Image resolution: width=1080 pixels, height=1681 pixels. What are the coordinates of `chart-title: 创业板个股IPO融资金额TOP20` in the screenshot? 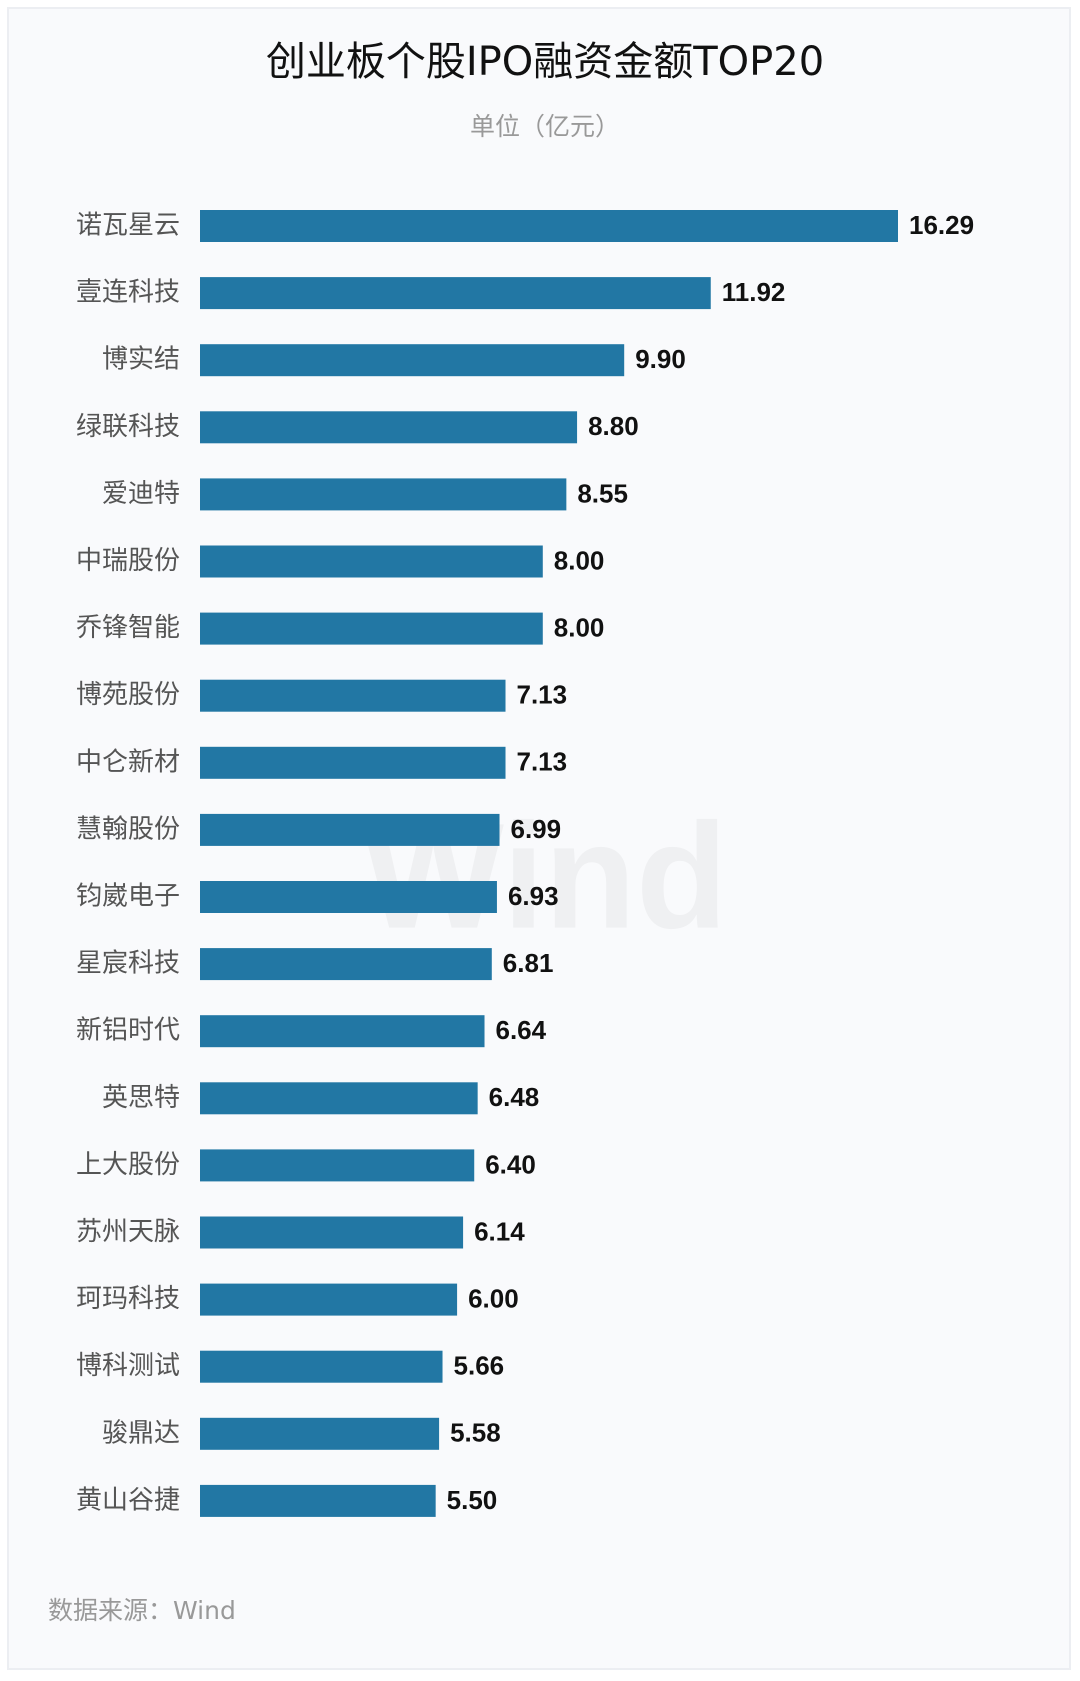 It's located at (545, 62).